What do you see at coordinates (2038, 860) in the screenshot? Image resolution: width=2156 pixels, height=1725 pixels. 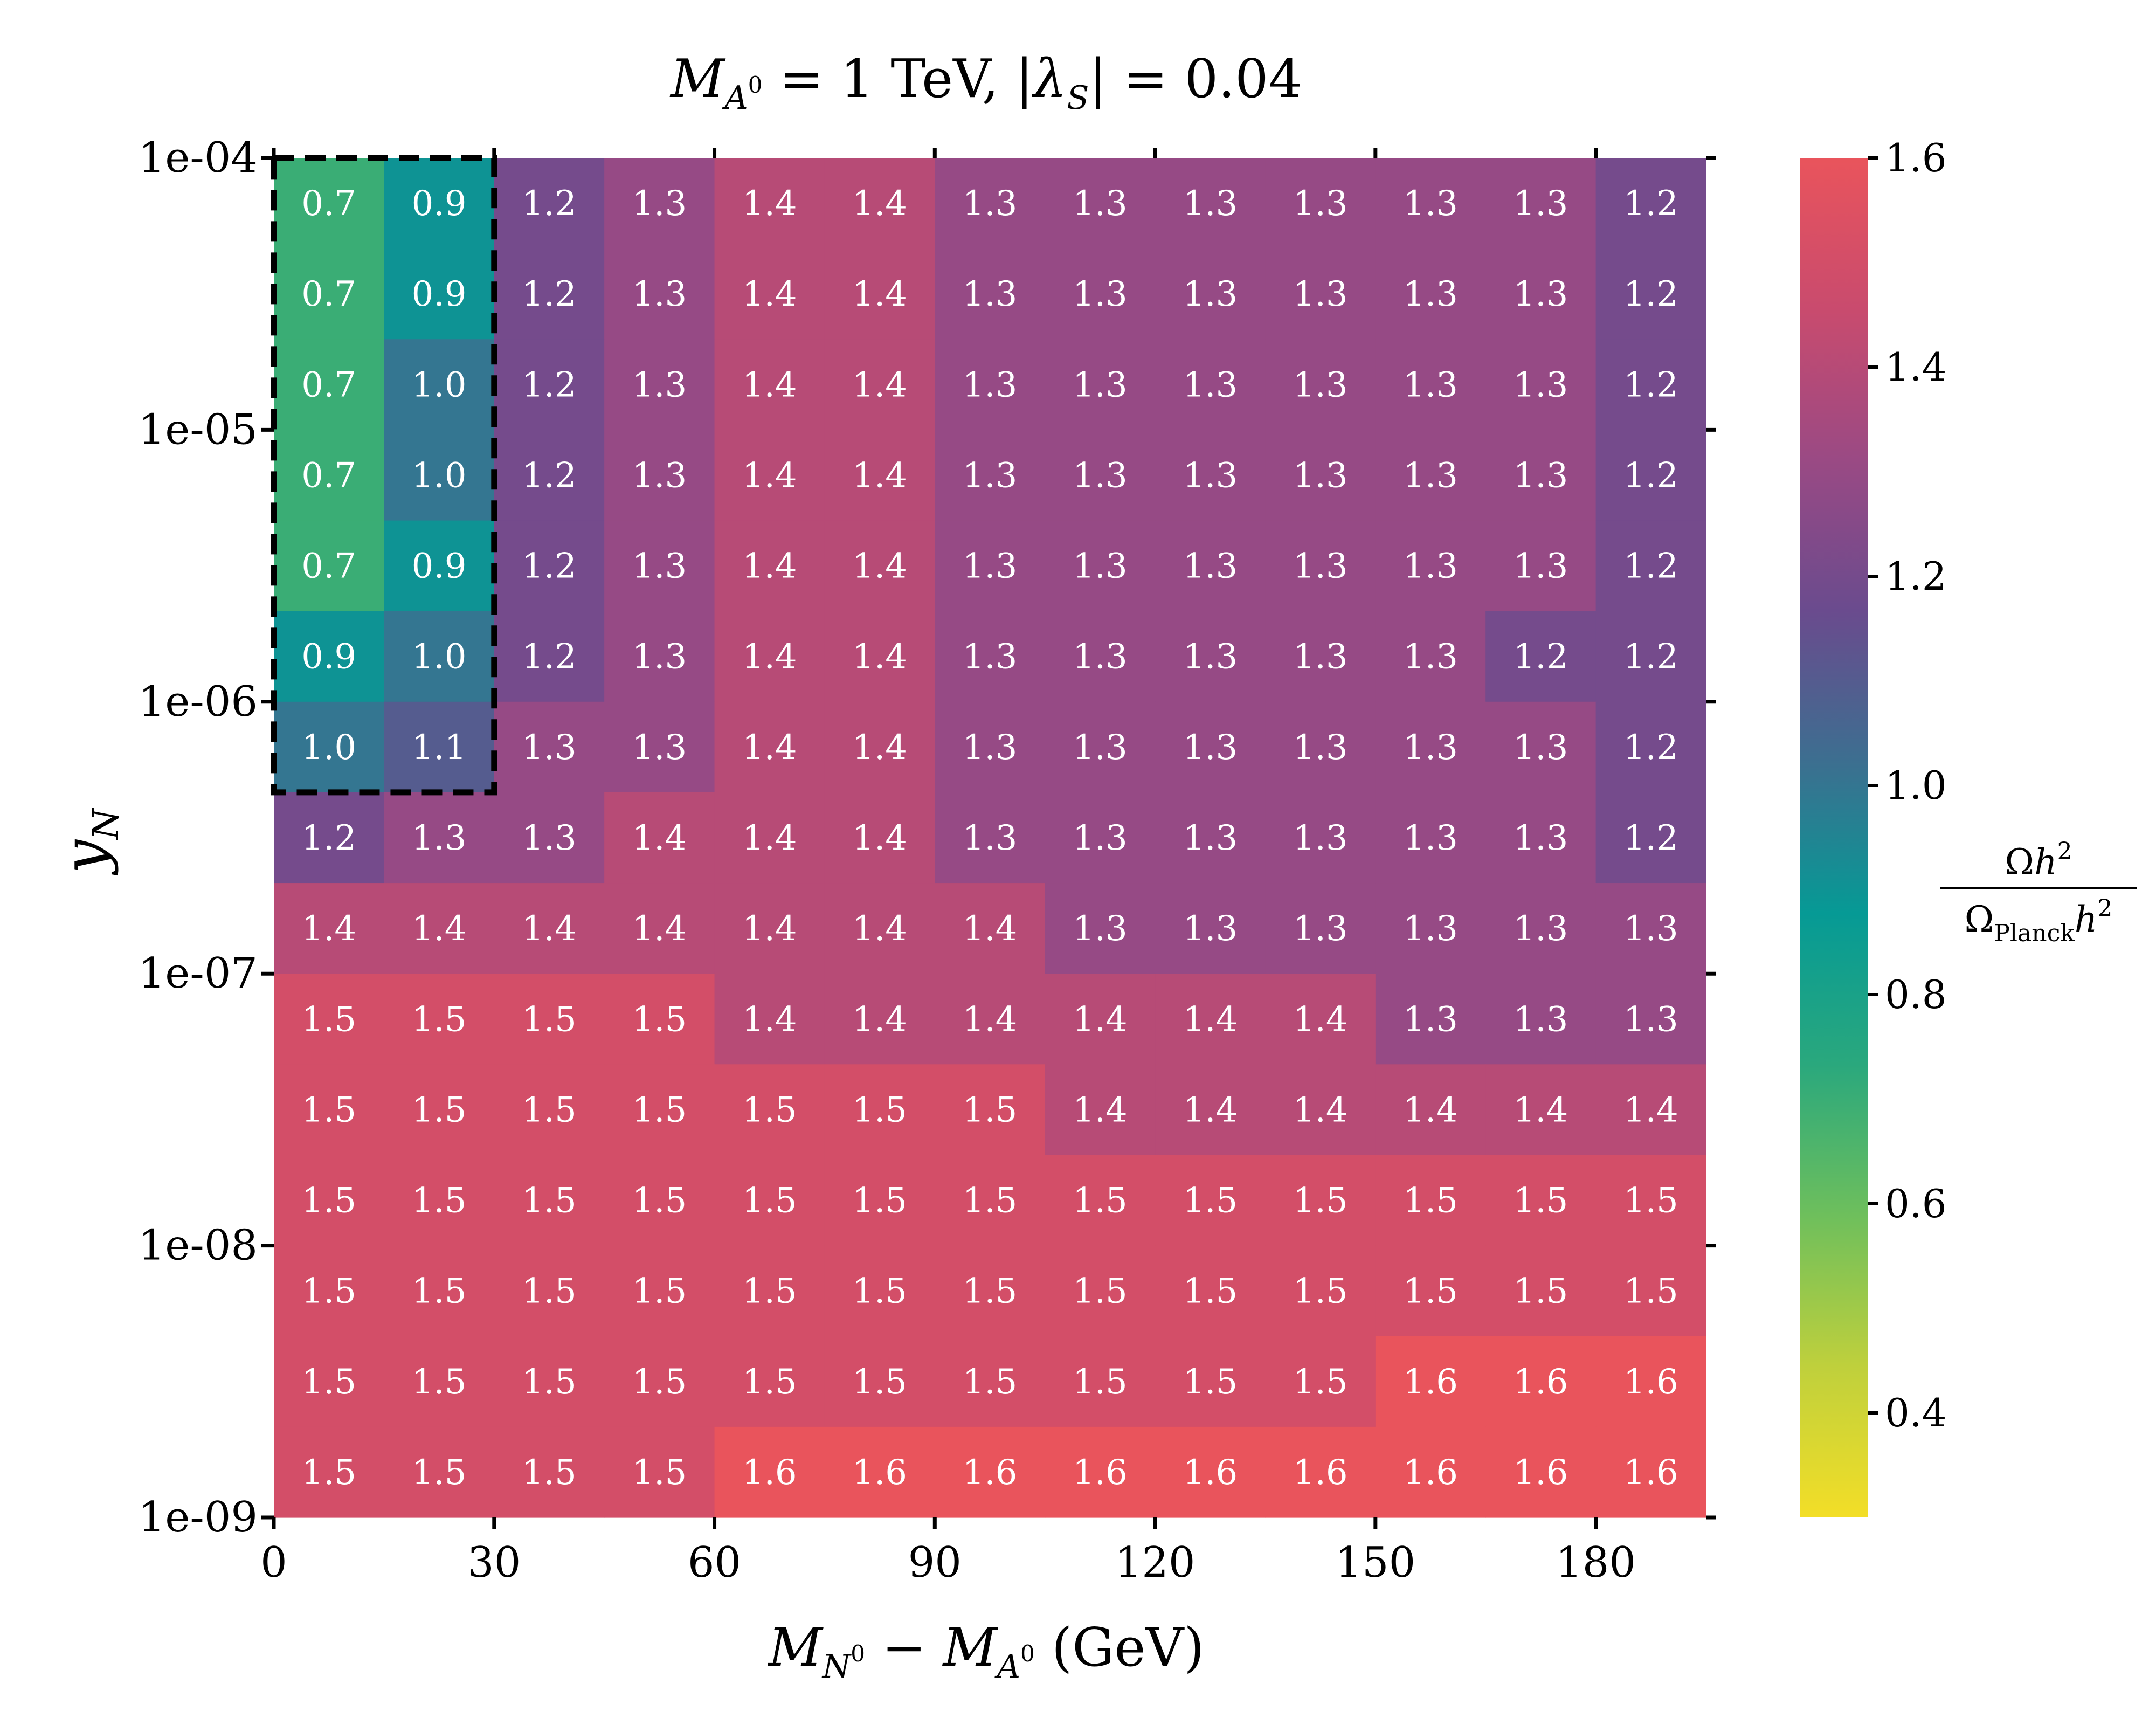 I see `svg-text: Ωh2` at bounding box center [2038, 860].